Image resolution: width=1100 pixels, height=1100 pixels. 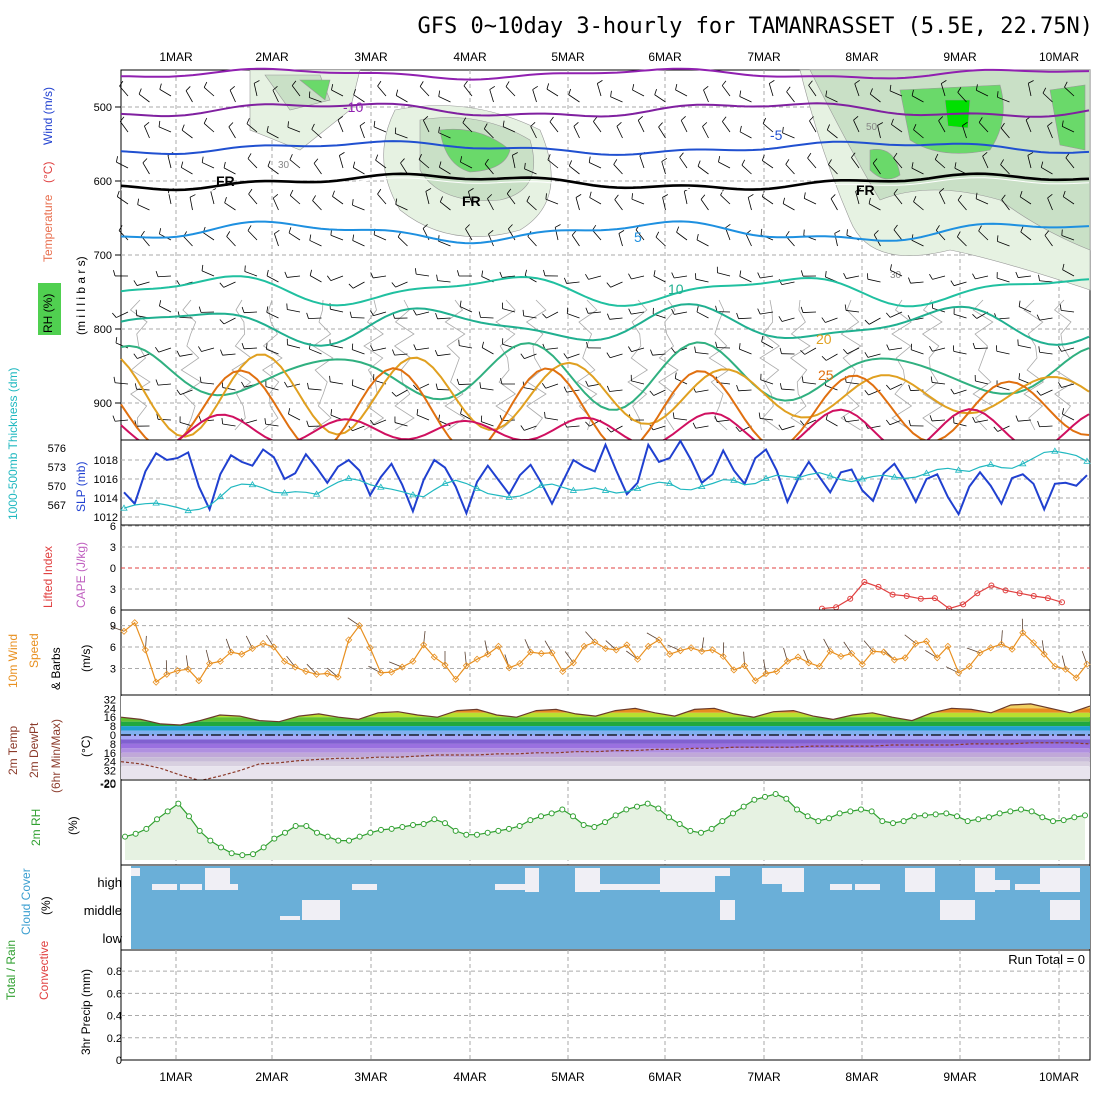 What do you see at coordinates (103, 182) in the screenshot?
I see `pressure-tick: 600` at bounding box center [103, 182].